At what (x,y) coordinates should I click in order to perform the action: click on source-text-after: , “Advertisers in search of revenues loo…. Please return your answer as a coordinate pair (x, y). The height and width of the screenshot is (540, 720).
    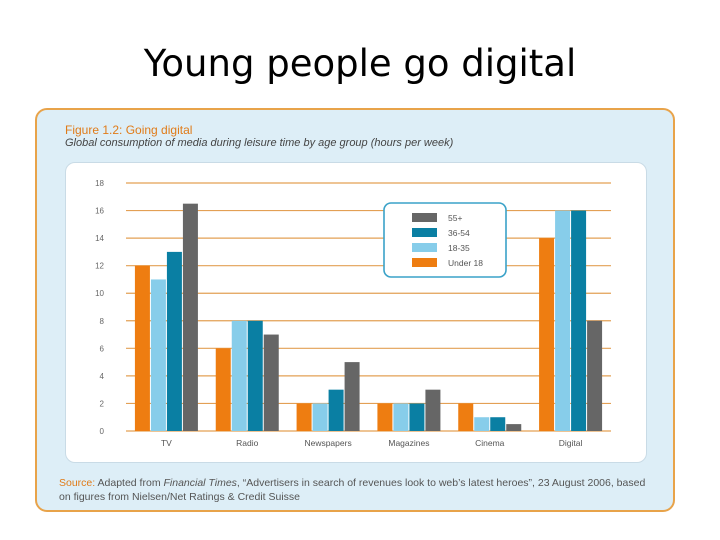
    Looking at the image, I should click on (352, 490).